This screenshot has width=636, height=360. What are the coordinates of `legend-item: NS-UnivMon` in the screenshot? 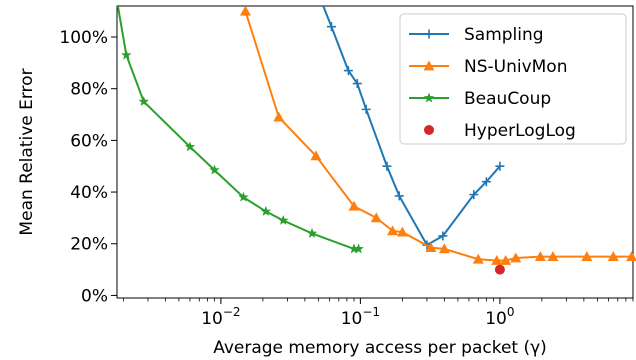 It's located at (488, 67).